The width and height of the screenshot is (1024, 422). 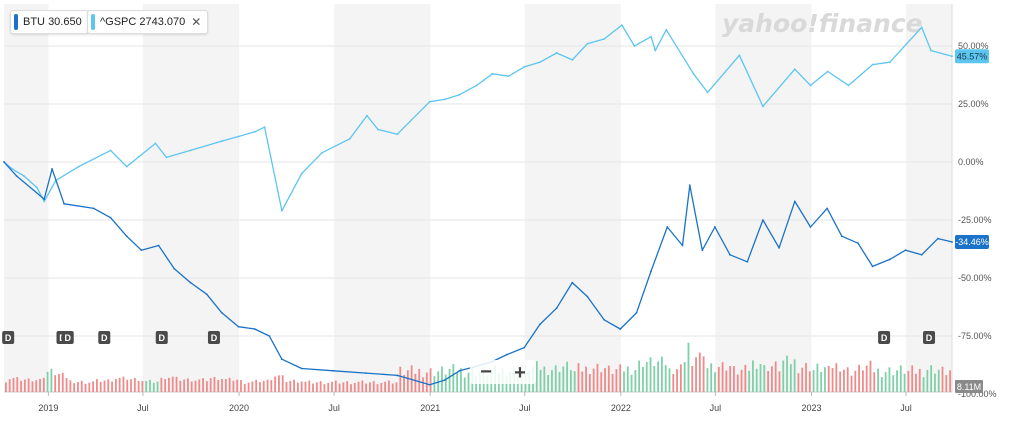 I want to click on gspc-last-badge: 45.57%, so click(x=972, y=56).